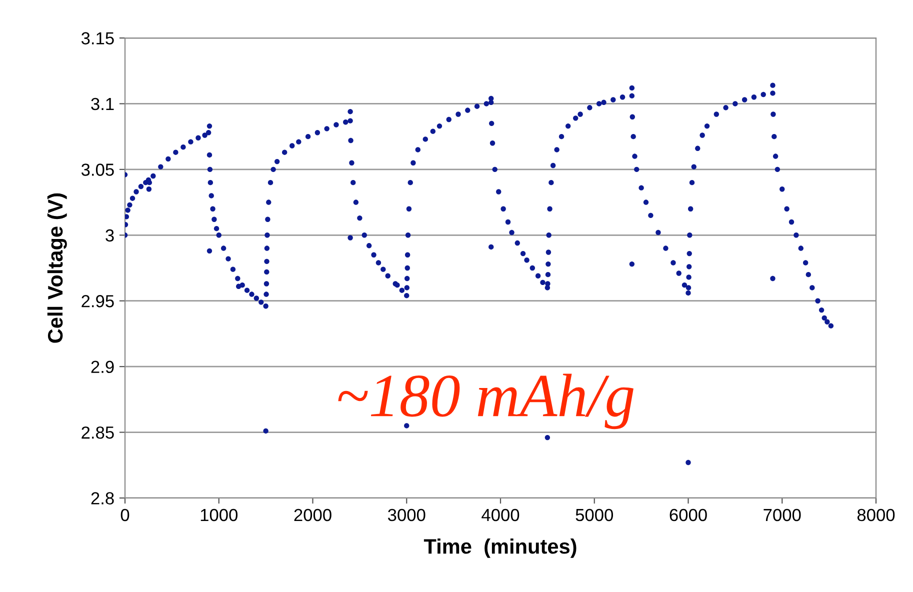 Image resolution: width=913 pixels, height=592 pixels. Describe the element at coordinates (98, 432) in the screenshot. I see `y-tick-label: 2.85` at that location.